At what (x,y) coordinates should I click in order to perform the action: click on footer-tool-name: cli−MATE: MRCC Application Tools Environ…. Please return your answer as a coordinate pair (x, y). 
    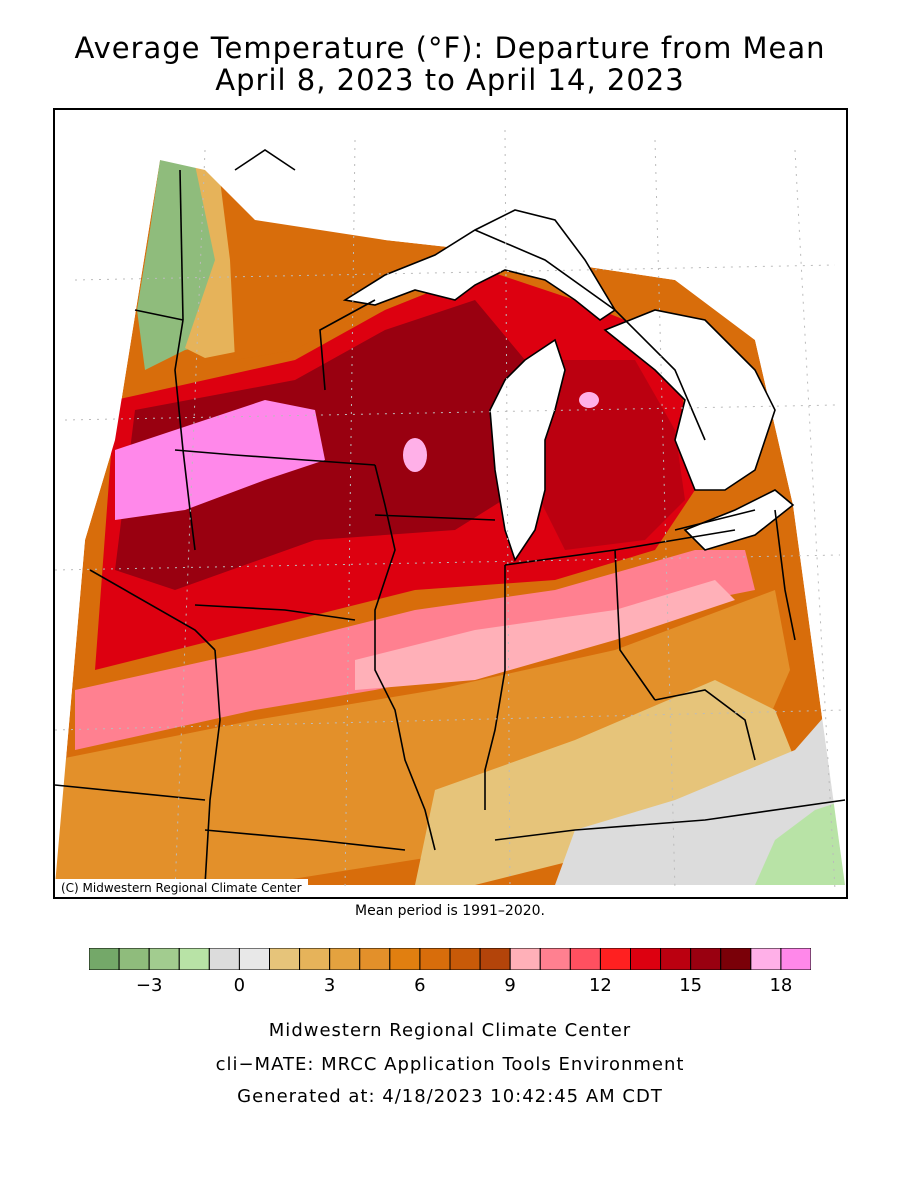
    Looking at the image, I should click on (450, 1064).